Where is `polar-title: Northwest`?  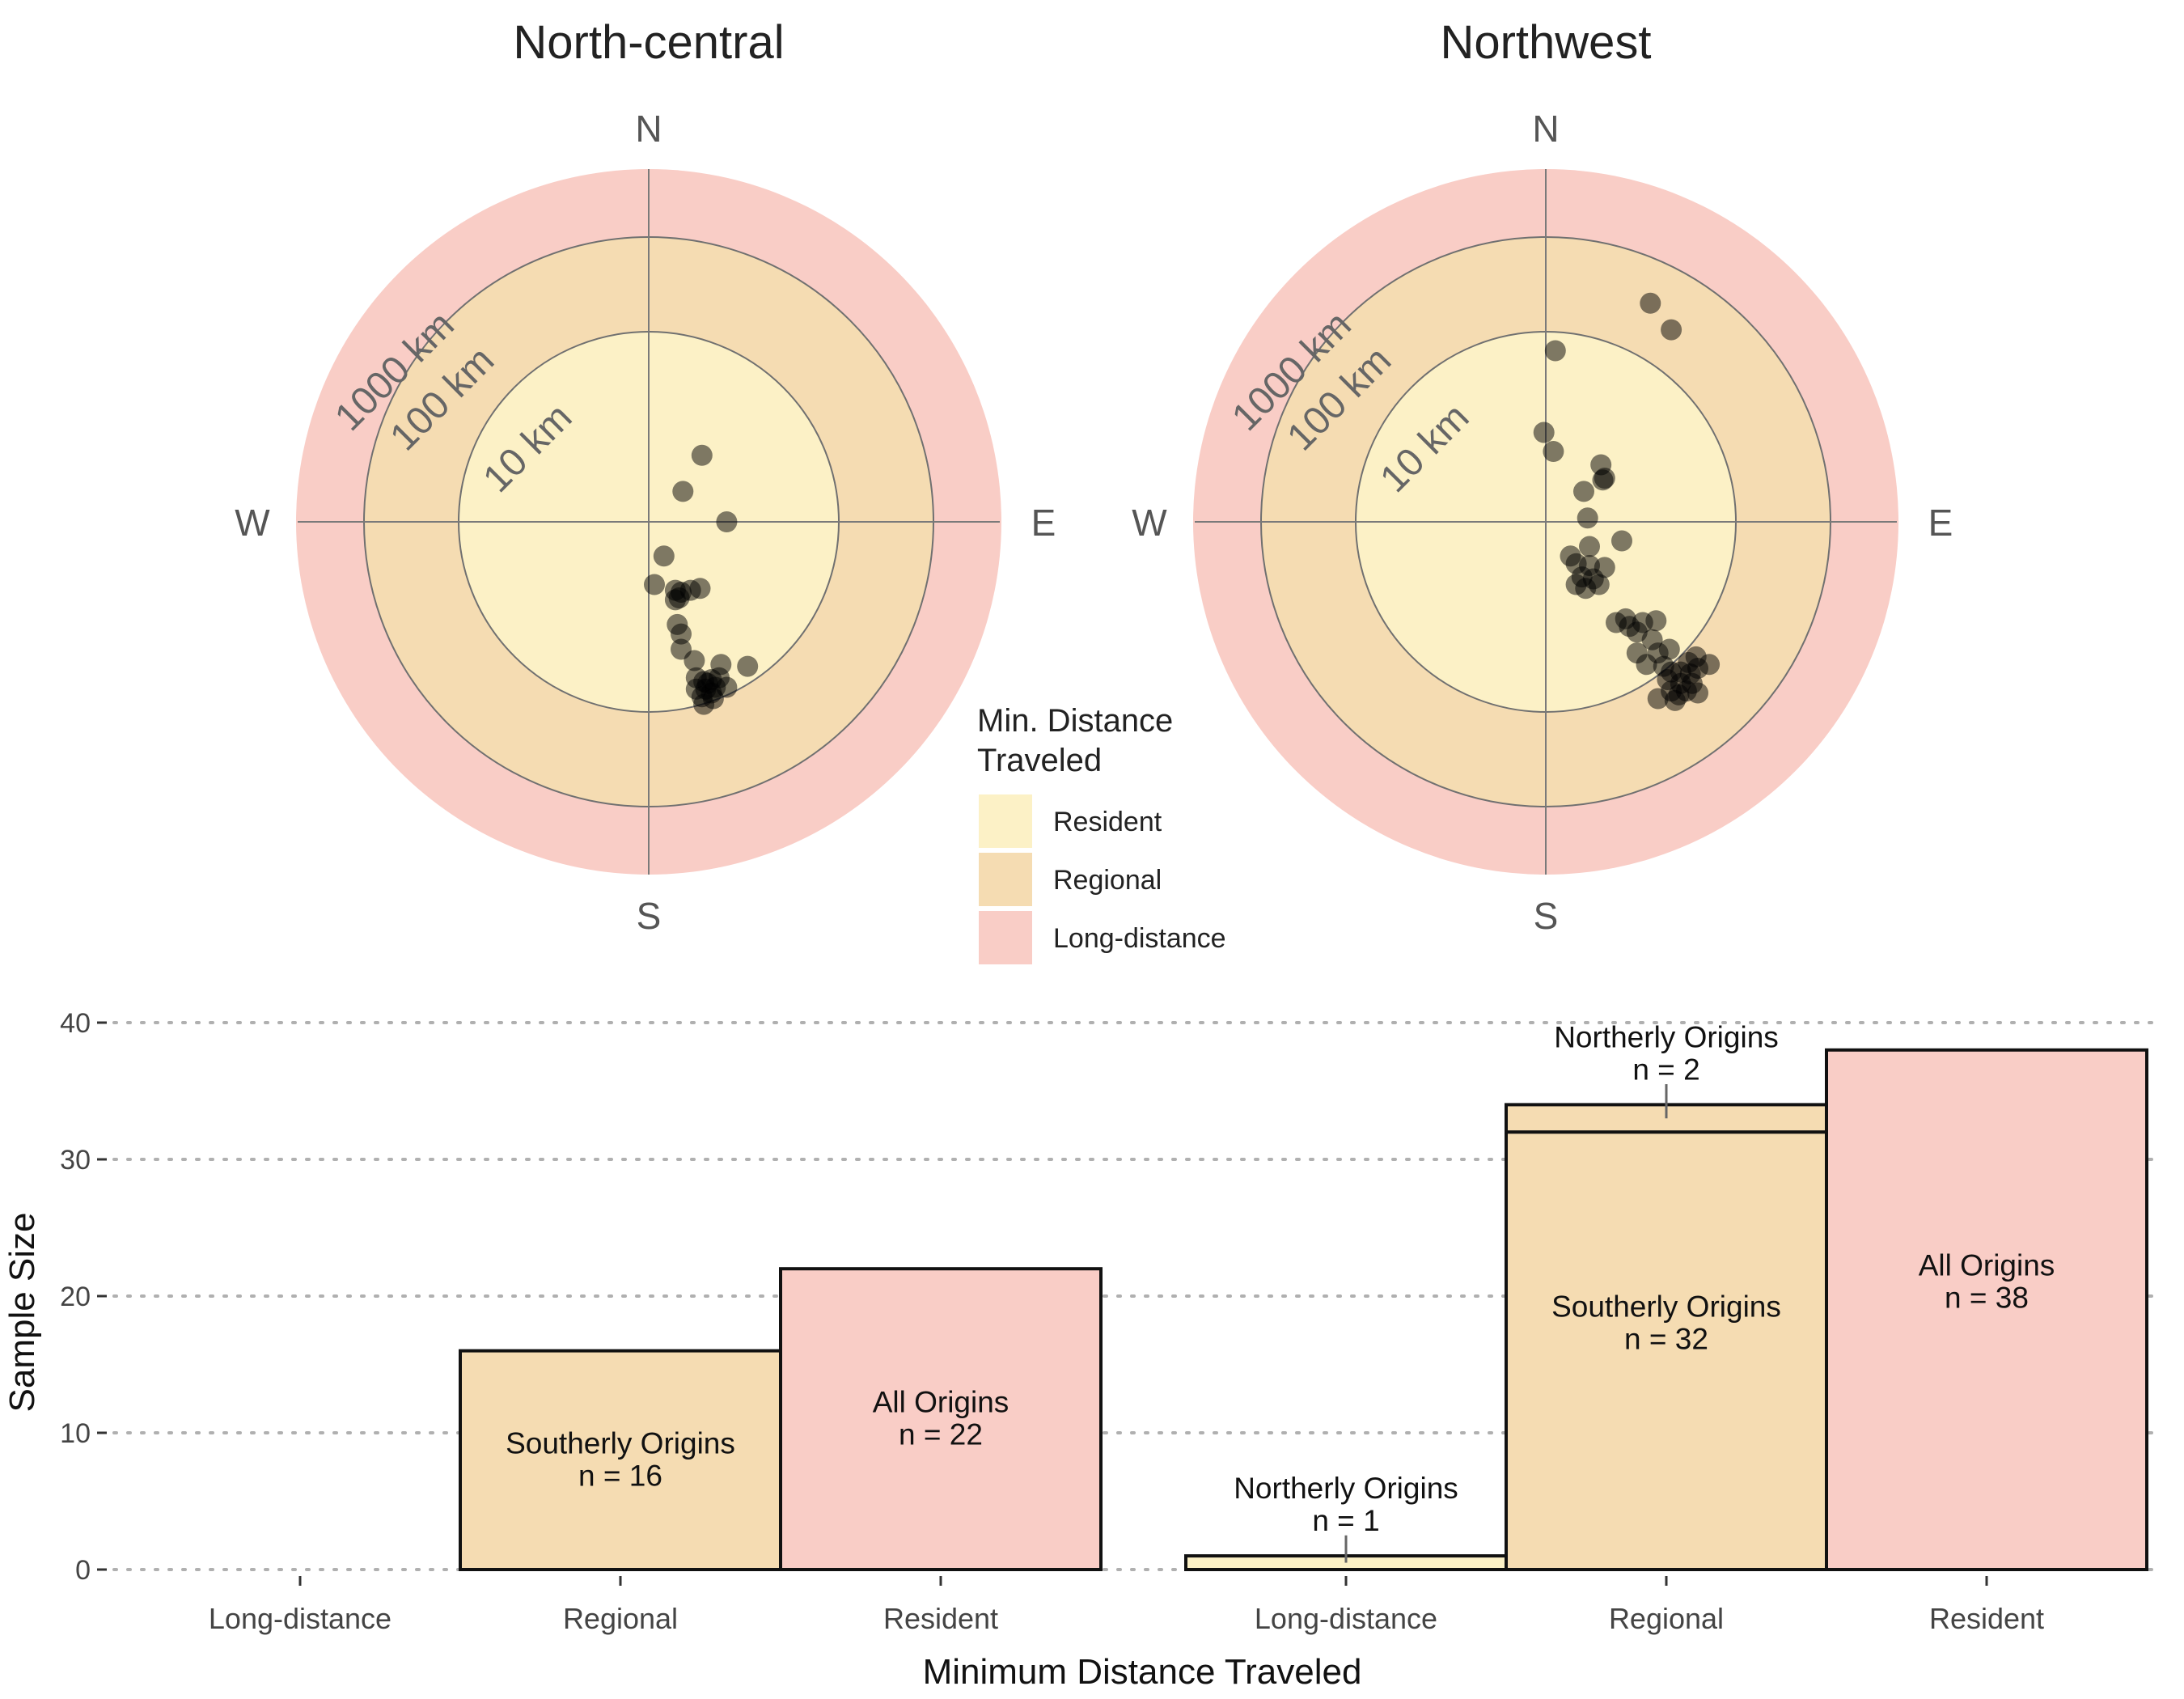
polar-title: Northwest is located at coordinates (1545, 42).